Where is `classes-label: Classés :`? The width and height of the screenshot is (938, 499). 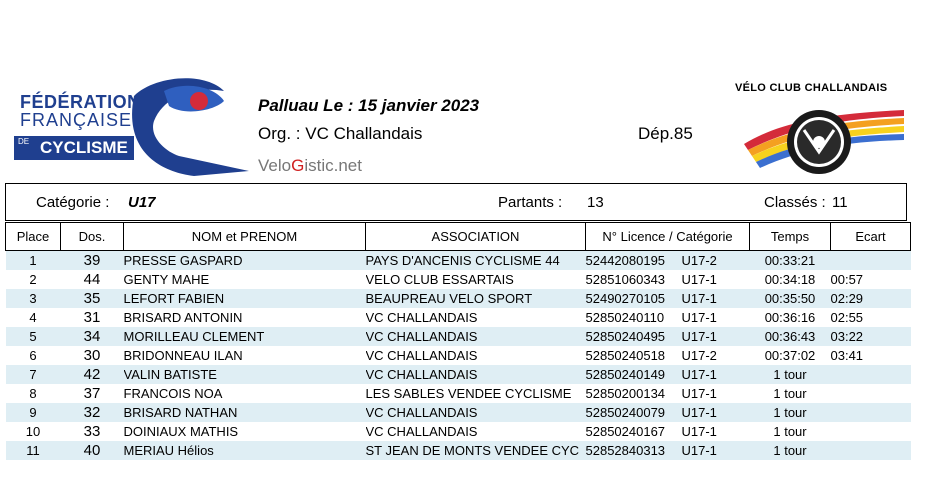 classes-label: Classés : is located at coordinates (795, 202).